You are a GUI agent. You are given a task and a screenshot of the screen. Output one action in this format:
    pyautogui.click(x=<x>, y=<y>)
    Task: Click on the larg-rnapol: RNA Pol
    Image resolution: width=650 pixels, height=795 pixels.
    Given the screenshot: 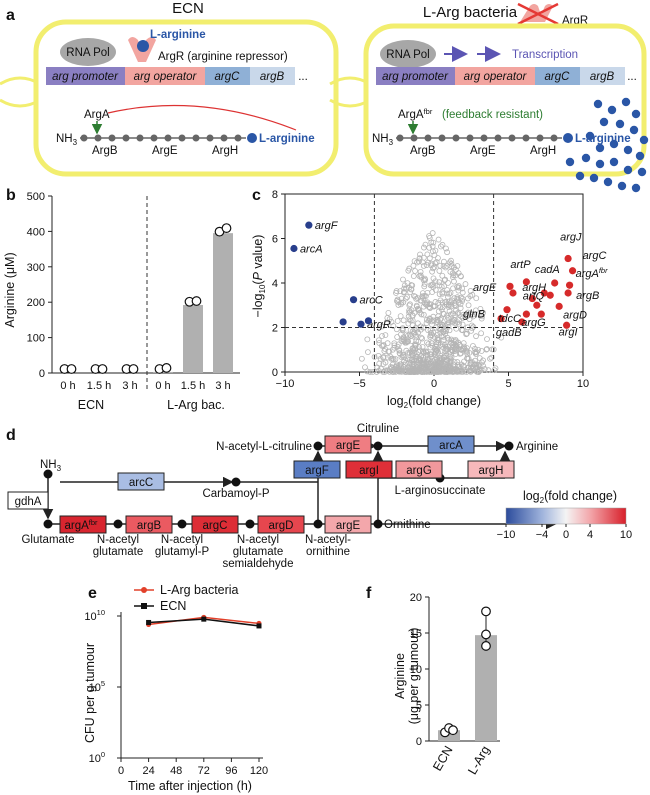 What is the action you would take?
    pyautogui.click(x=407, y=55)
    